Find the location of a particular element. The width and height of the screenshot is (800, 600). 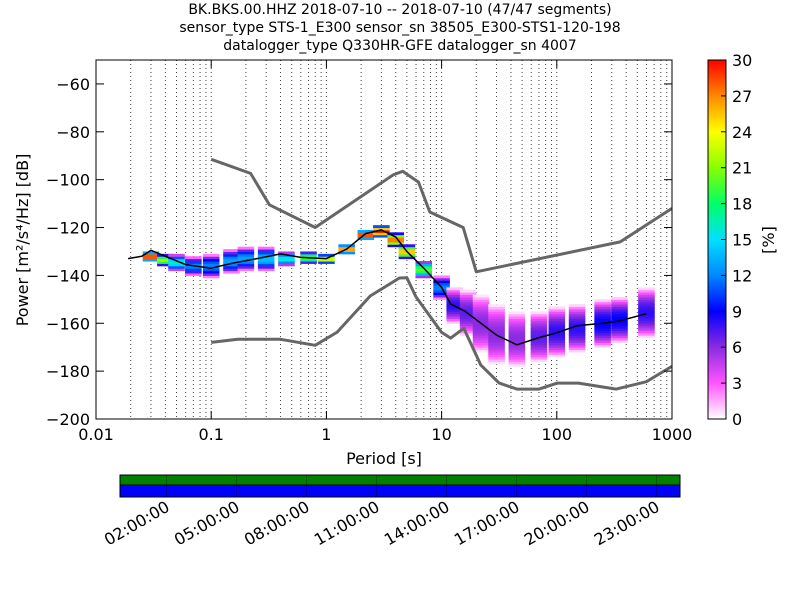

y-tick-label: −180 is located at coordinates (68, 371).